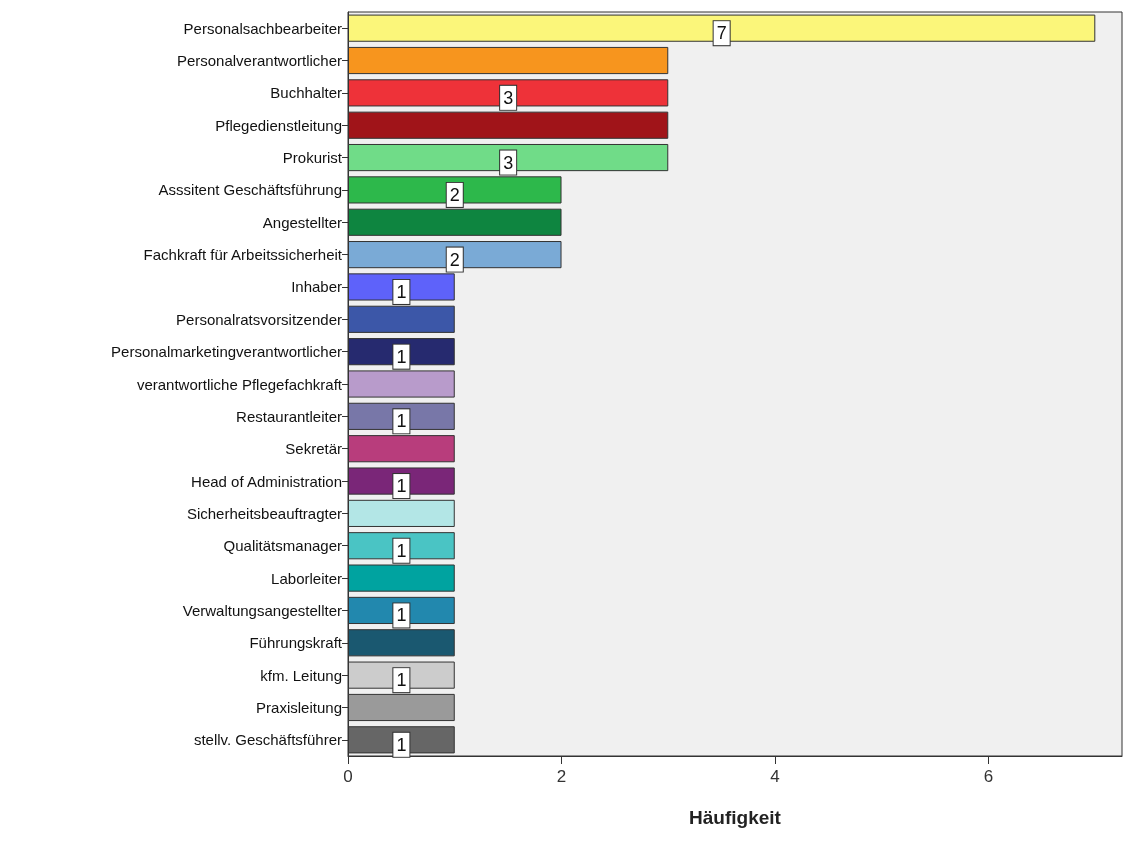  I want to click on y-tick-label: Head of Administration, so click(266, 481).